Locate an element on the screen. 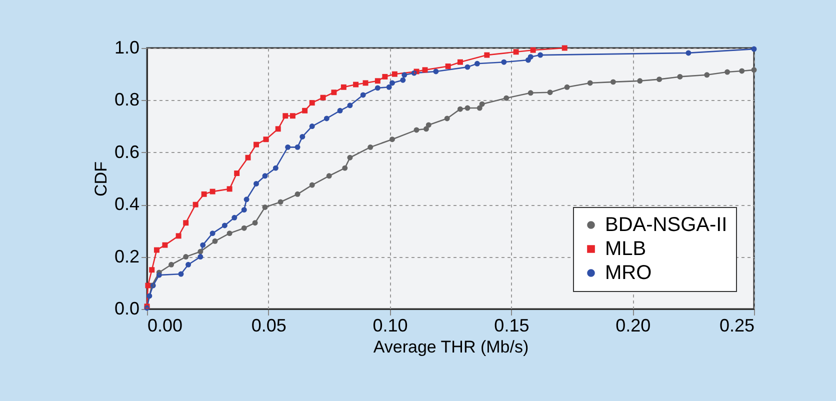 The height and width of the screenshot is (401, 836). x-tick-label: 0.25 is located at coordinates (736, 326).